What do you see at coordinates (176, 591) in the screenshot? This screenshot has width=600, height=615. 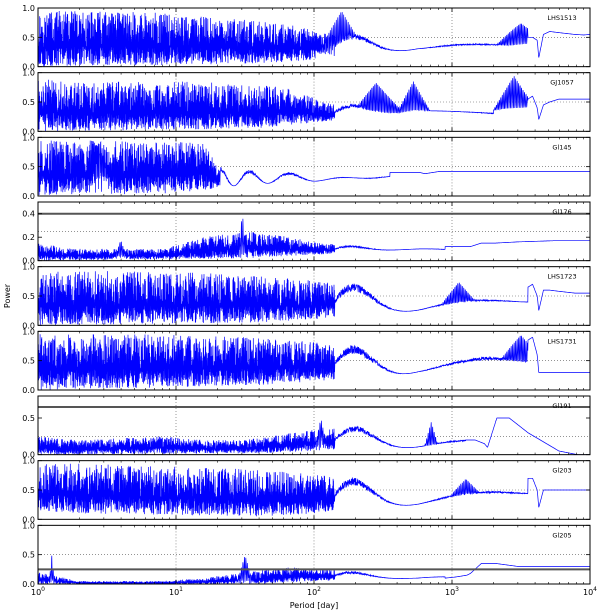 I see `x-tick-label: 10¹` at bounding box center [176, 591].